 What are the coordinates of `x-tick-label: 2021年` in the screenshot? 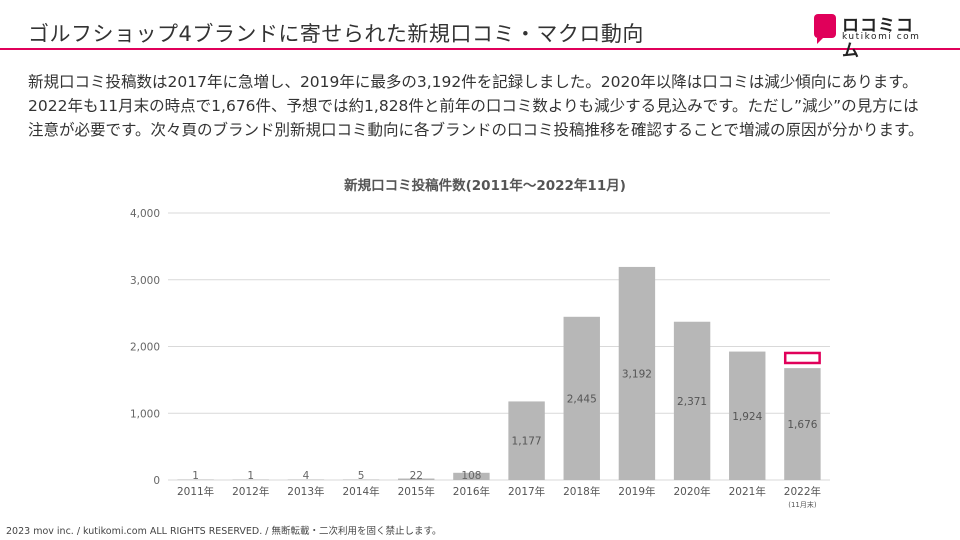 It's located at (747, 491).